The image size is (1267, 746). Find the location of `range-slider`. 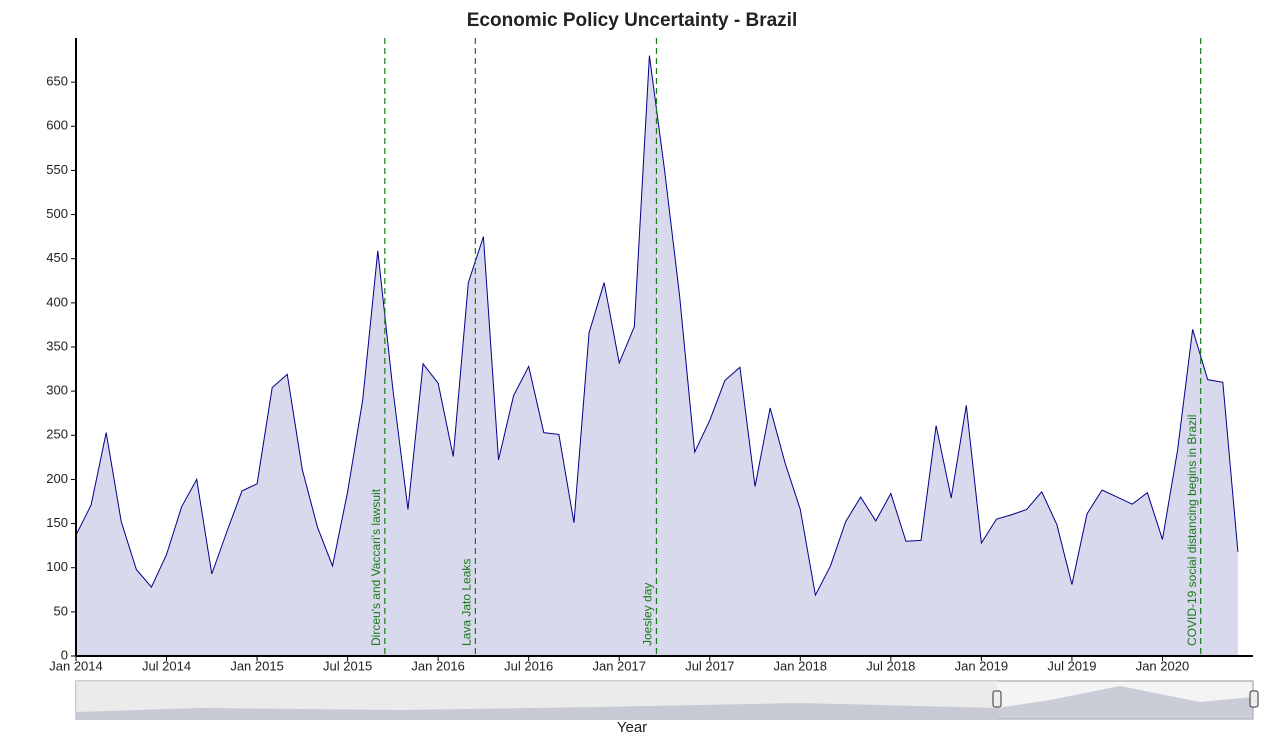

range-slider is located at coordinates (667, 700).